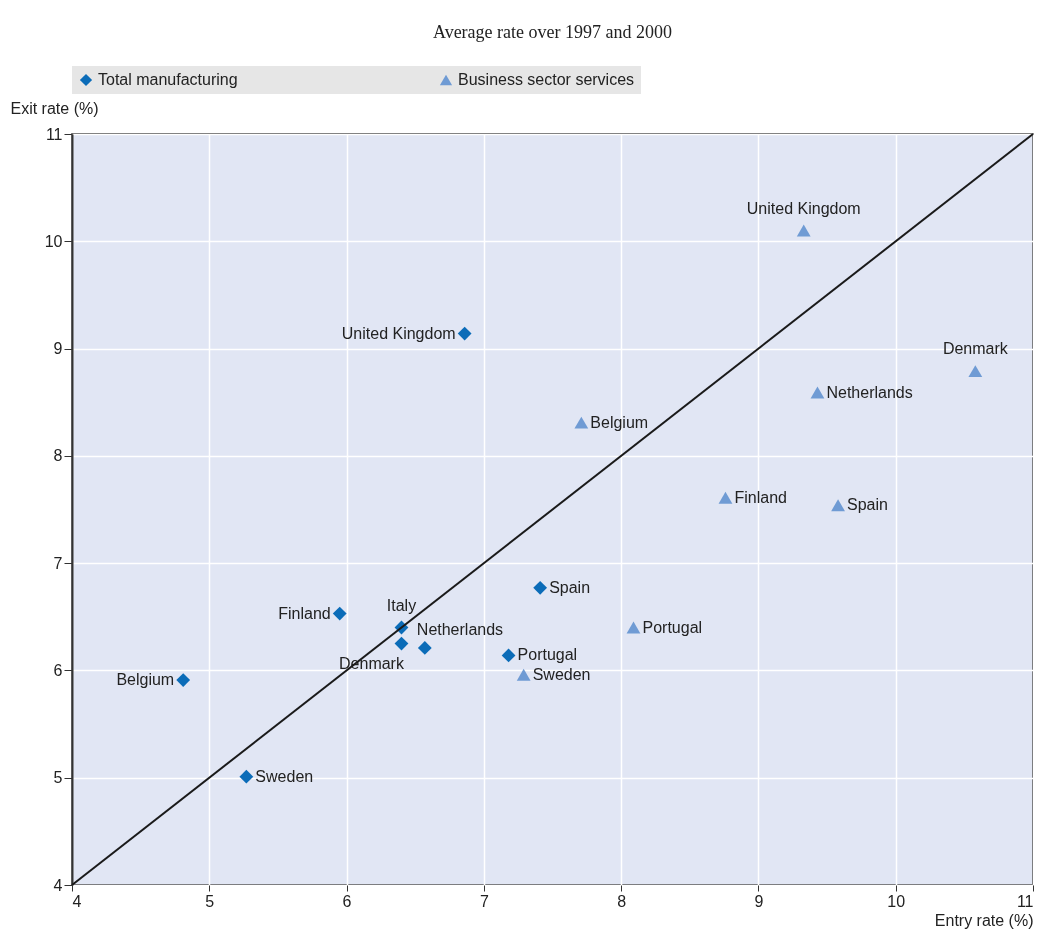  What do you see at coordinates (347, 901) in the screenshot?
I see `x-tick-label: 6` at bounding box center [347, 901].